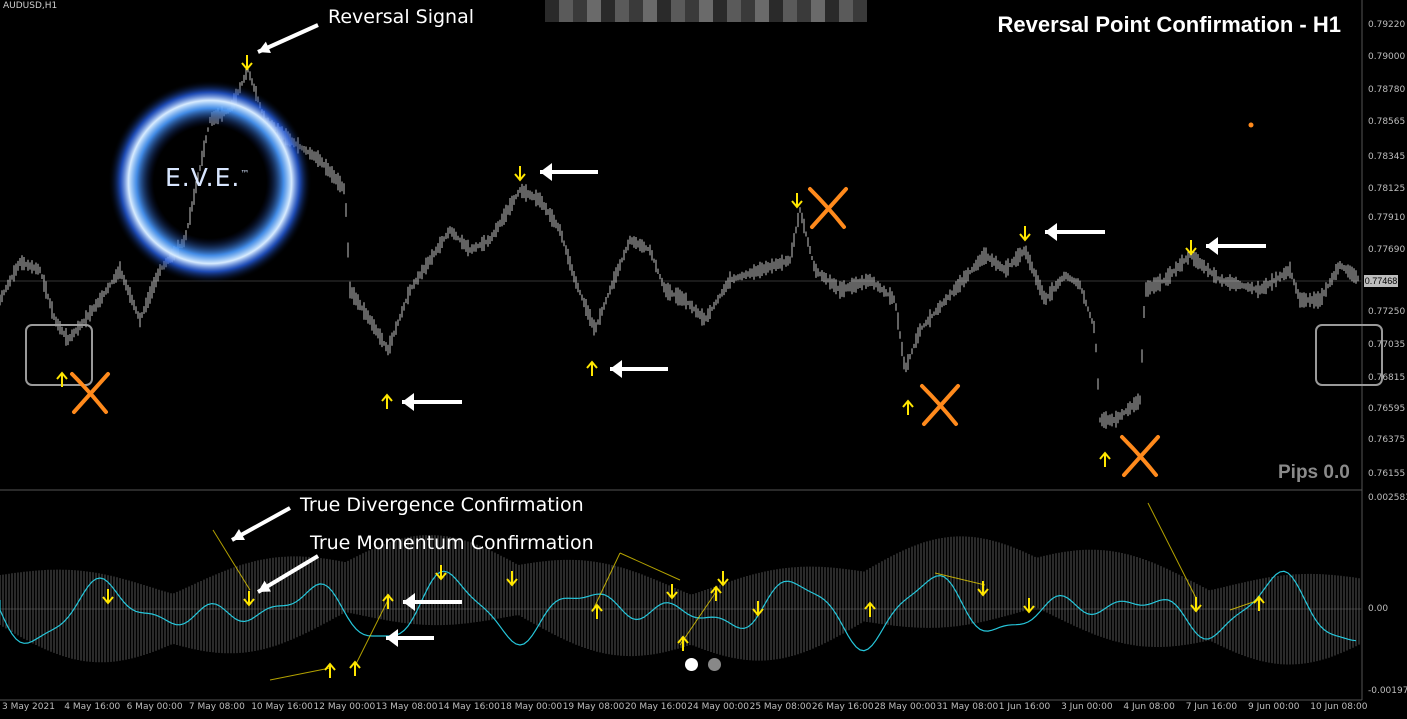  I want to click on price-tick-label: 0.77035, so click(1387, 345).